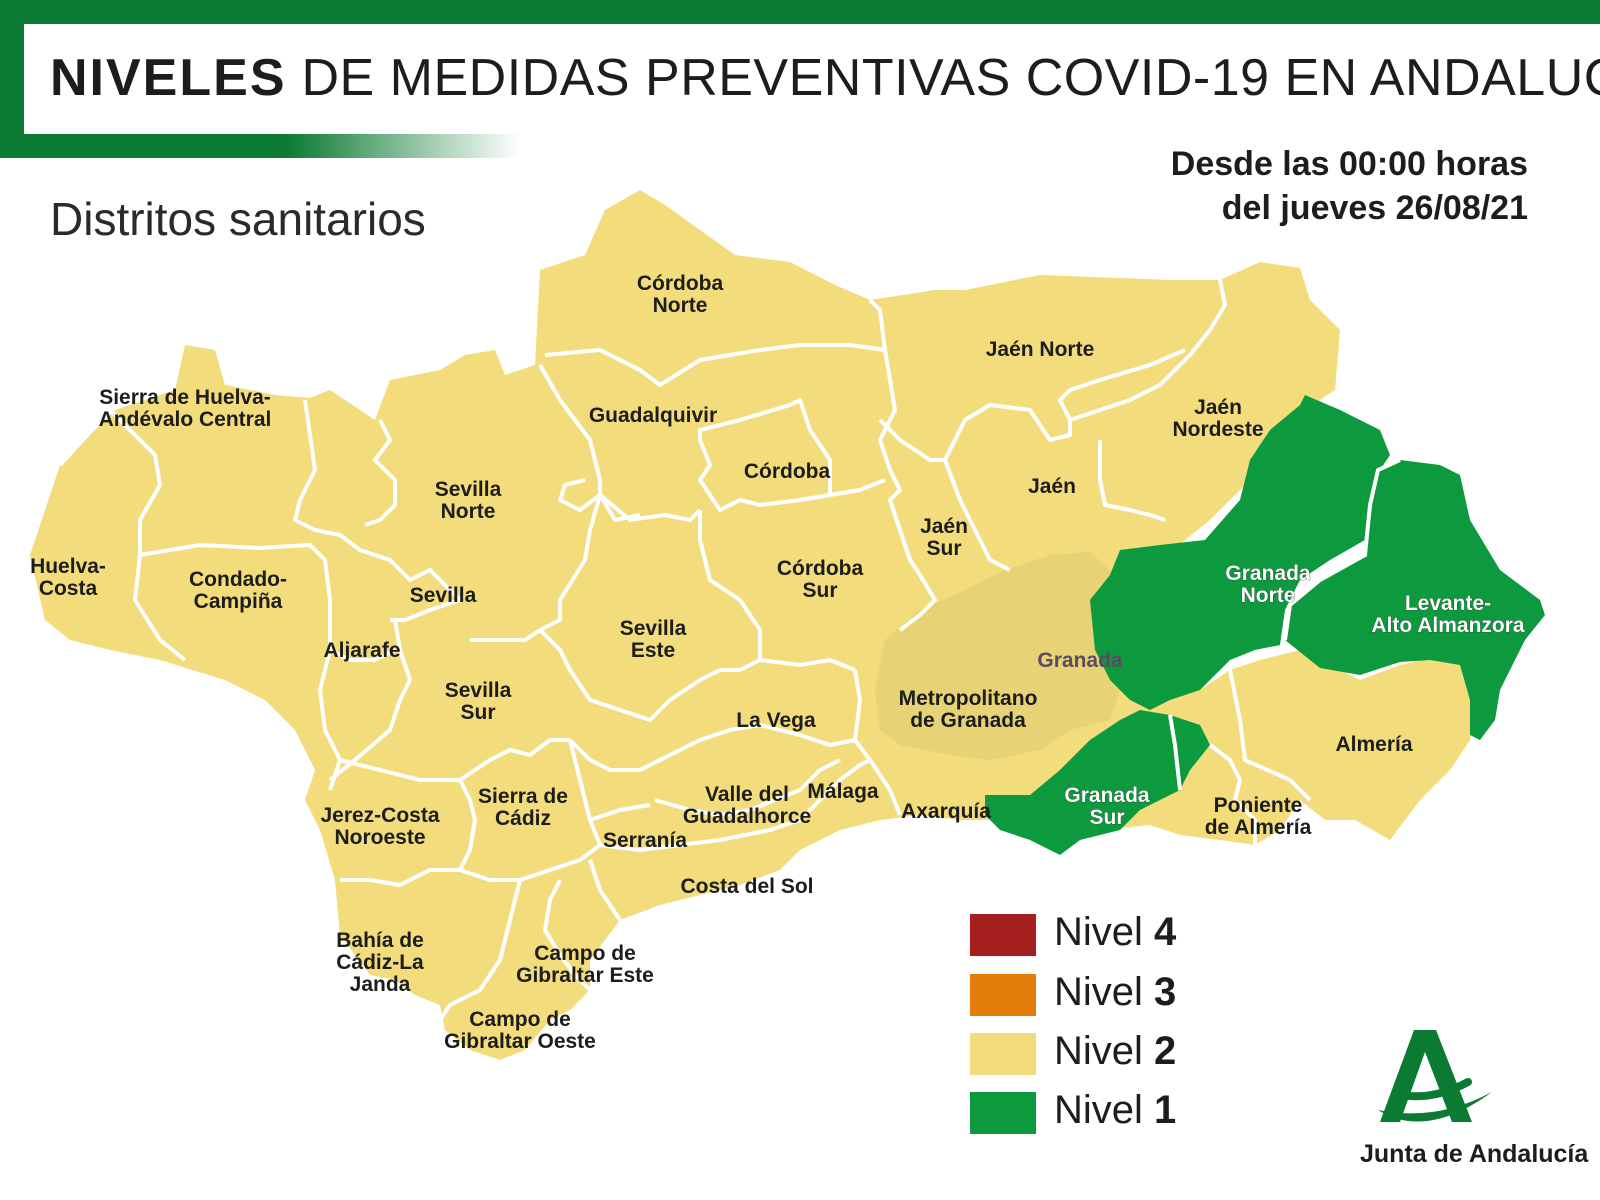  I want to click on label-jaen-nordeste: Jaén Nordeste, so click(1217, 418).